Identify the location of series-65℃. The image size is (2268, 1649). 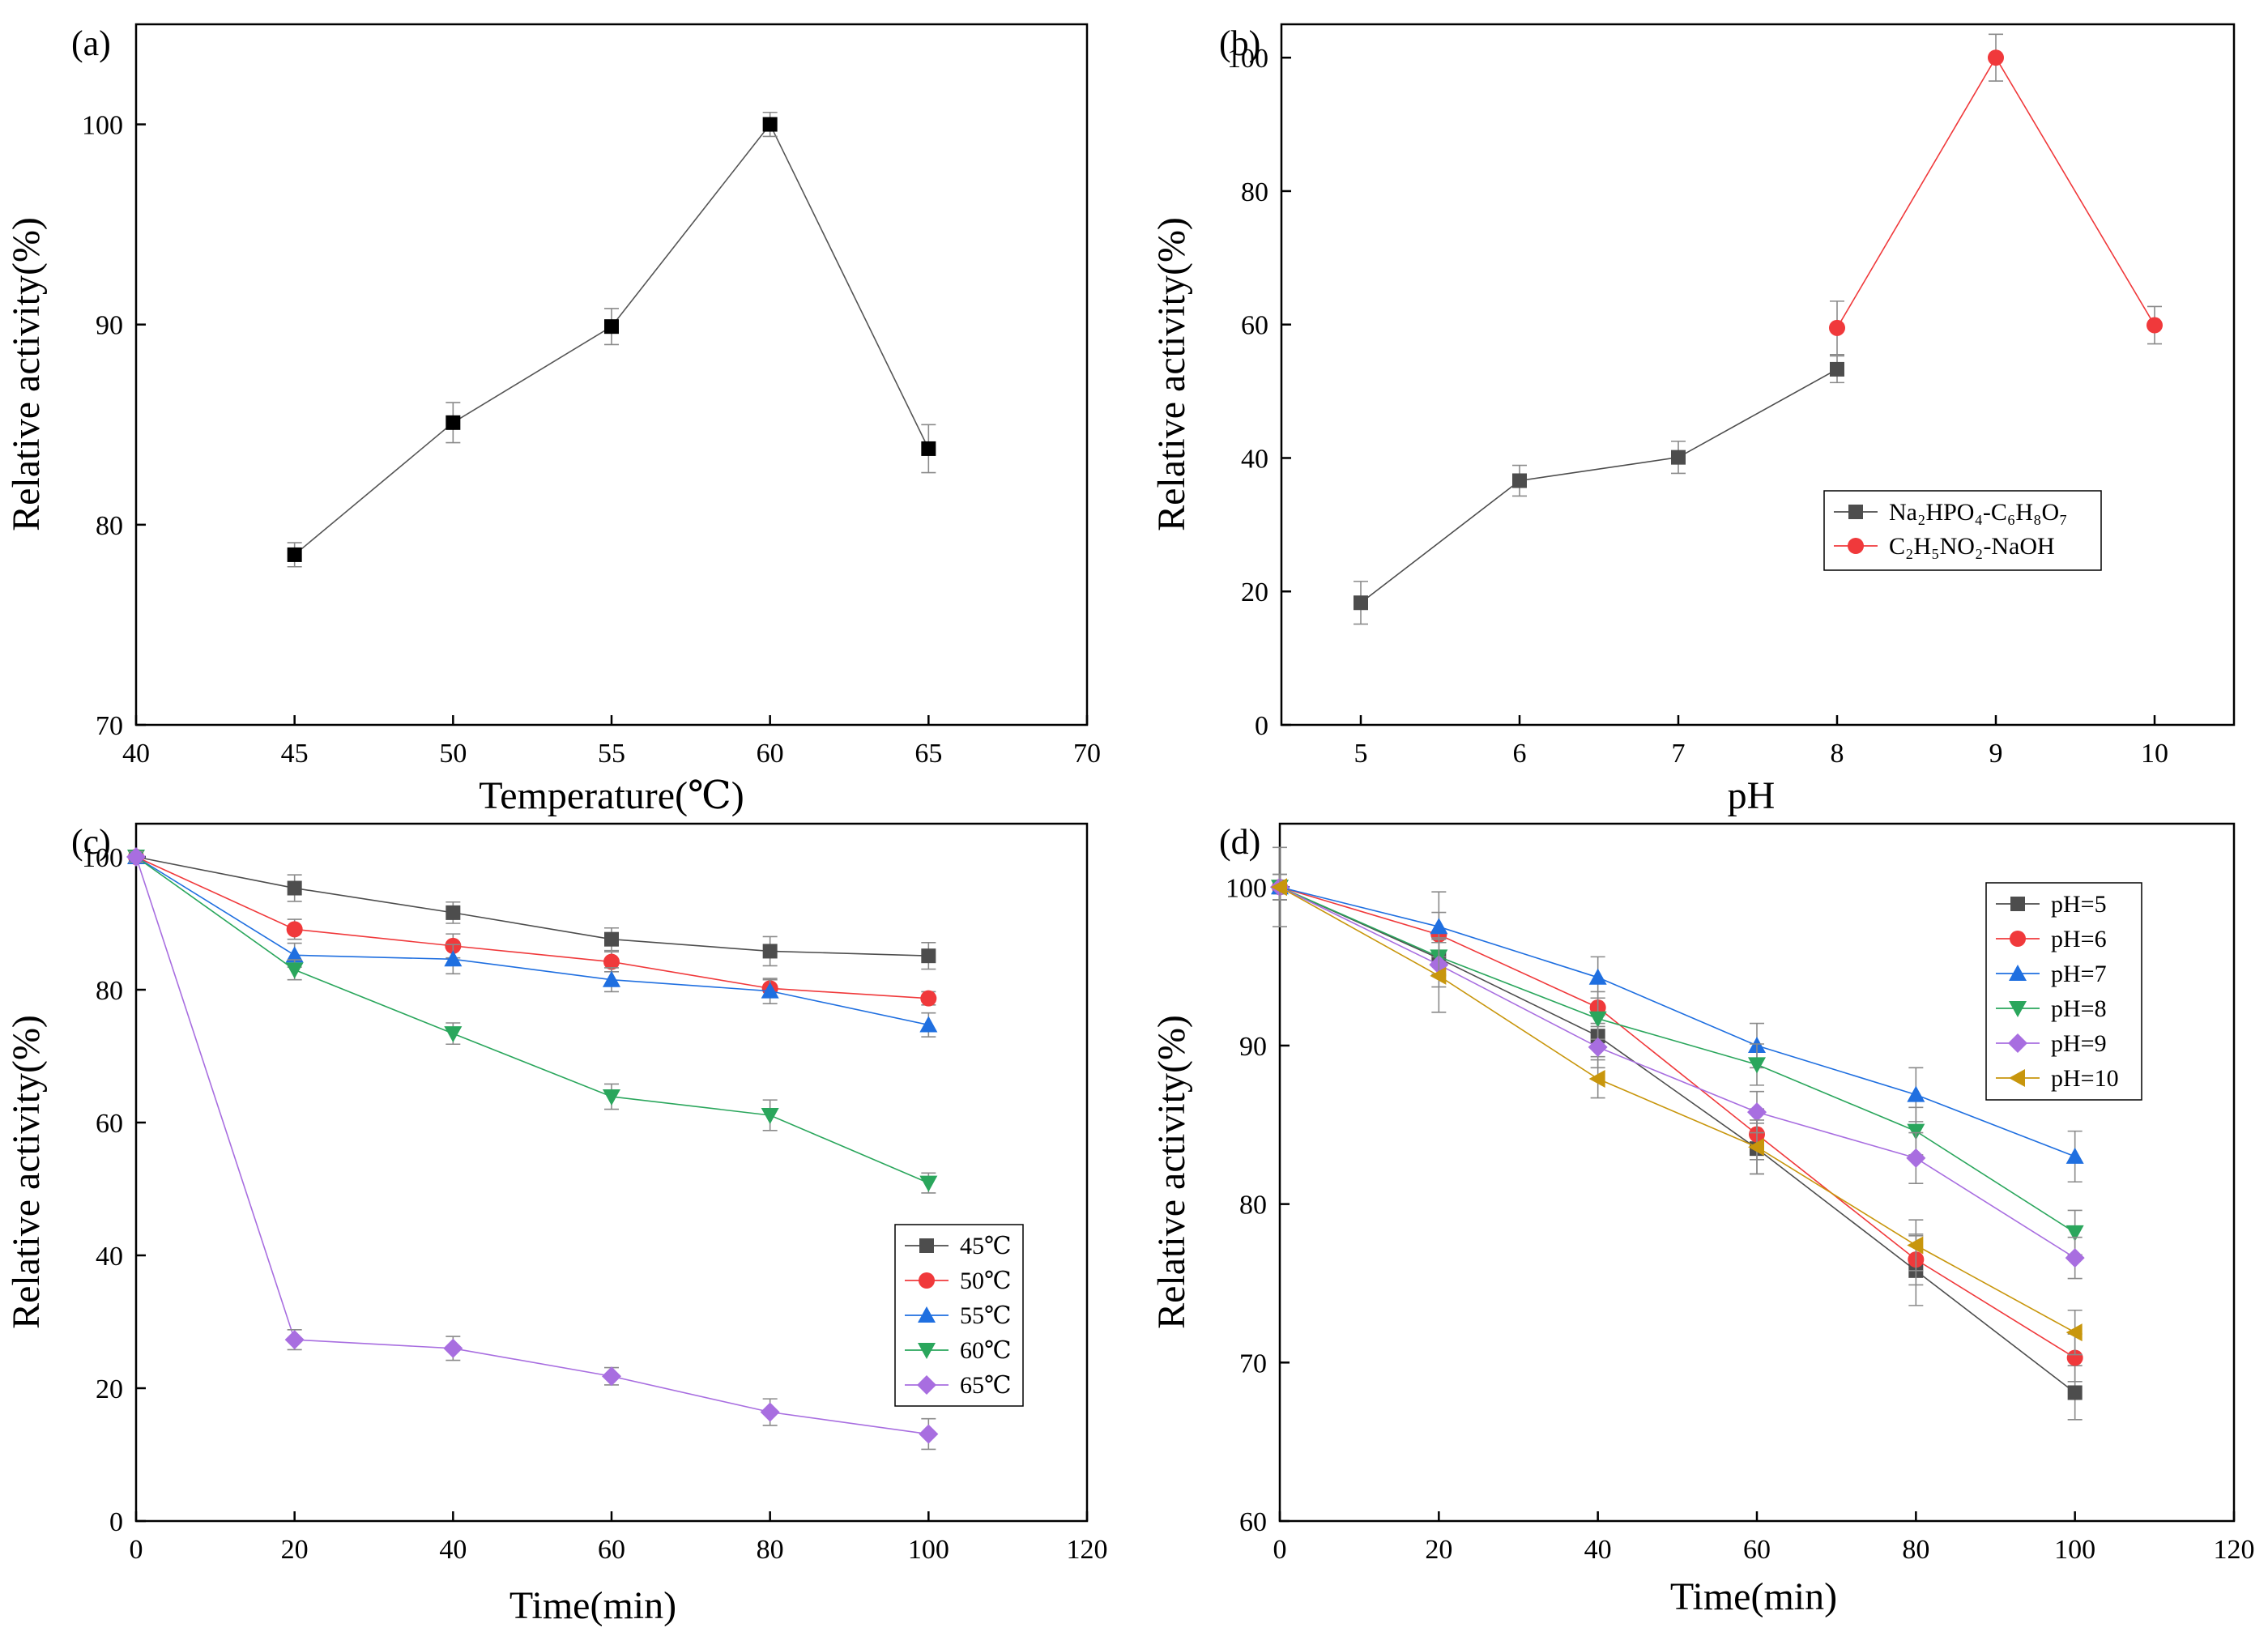
(532, 1149).